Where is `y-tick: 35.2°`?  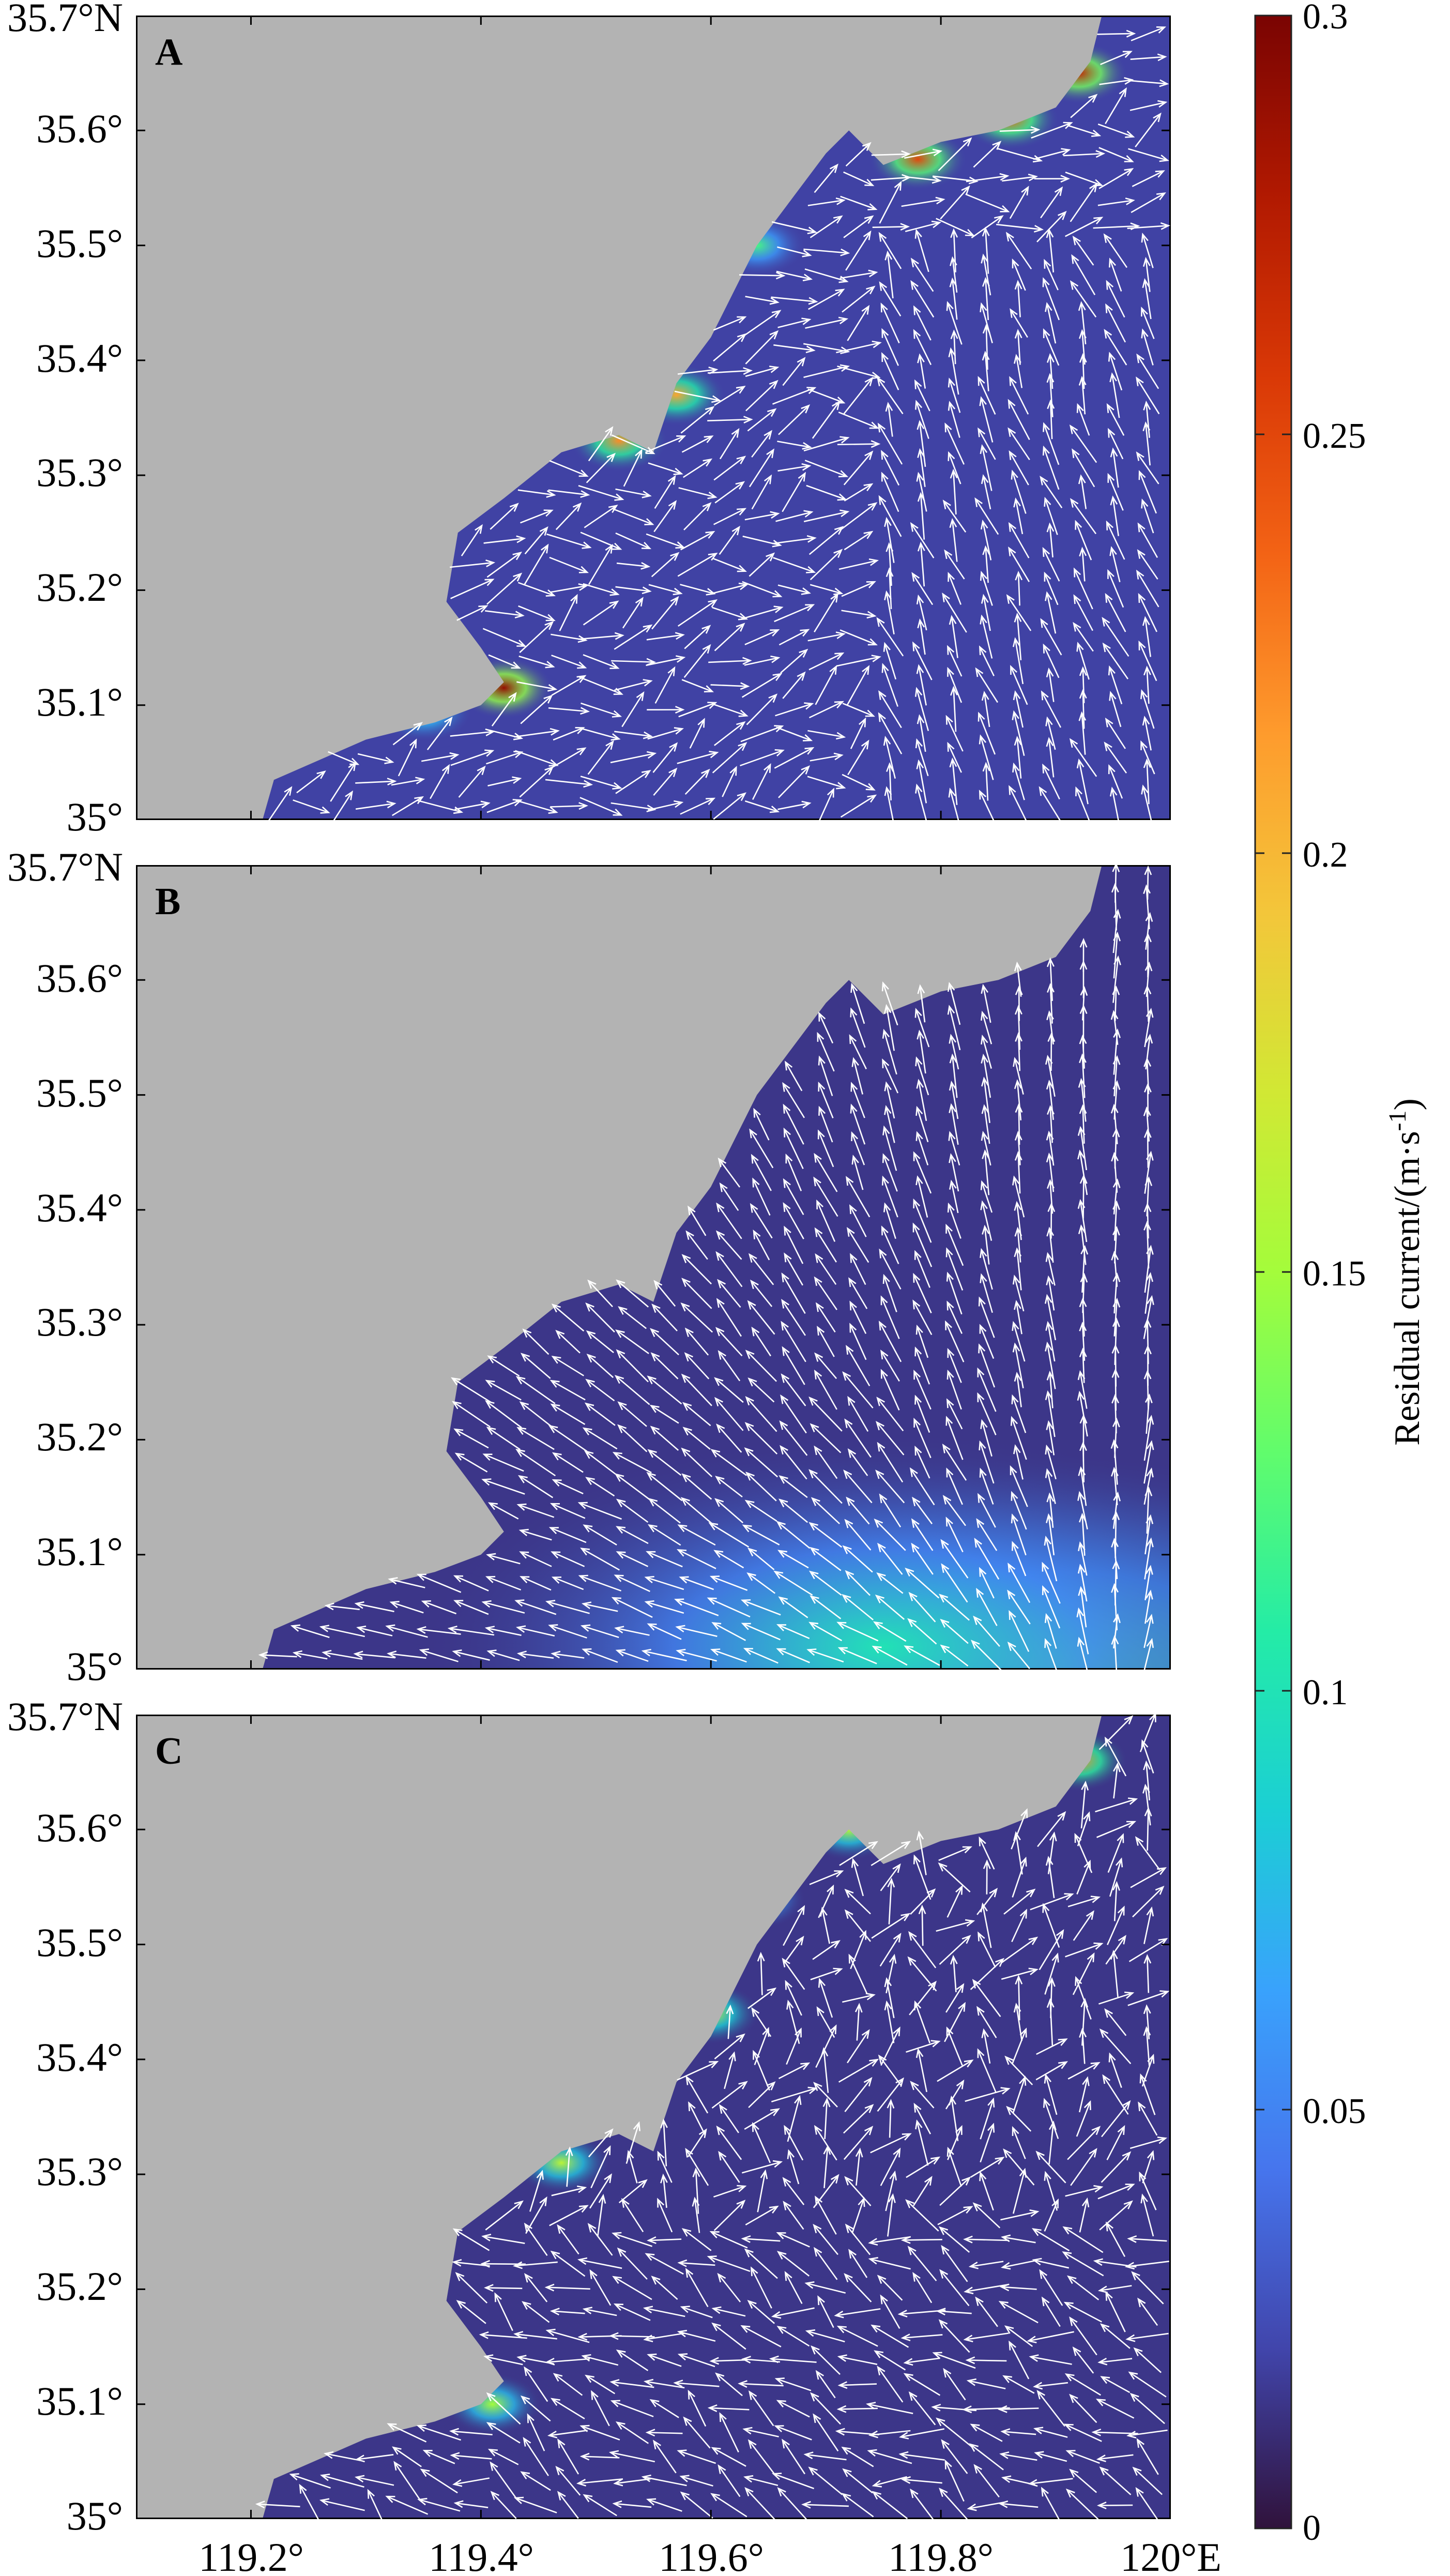
y-tick: 35.2° is located at coordinates (80, 2286).